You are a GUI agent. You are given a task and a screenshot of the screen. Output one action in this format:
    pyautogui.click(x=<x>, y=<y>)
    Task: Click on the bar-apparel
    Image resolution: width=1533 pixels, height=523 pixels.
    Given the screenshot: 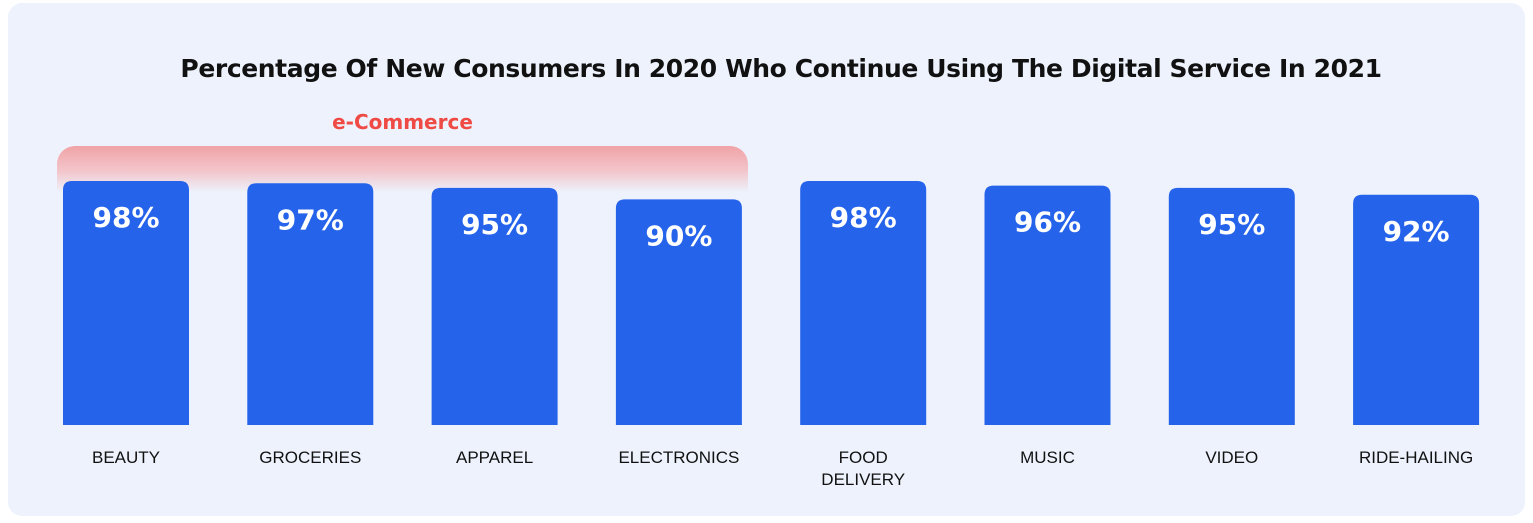 What is the action you would take?
    pyautogui.click(x=494, y=306)
    